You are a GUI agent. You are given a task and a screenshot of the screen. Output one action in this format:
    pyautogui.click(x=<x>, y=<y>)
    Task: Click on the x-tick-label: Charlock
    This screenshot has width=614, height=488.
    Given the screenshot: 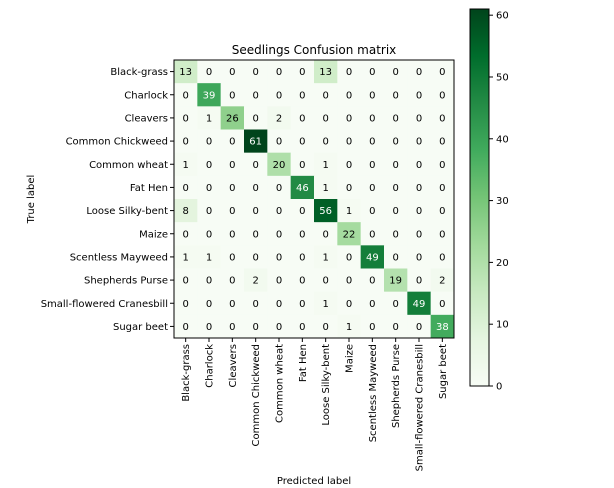 What is the action you would take?
    pyautogui.click(x=210, y=366)
    